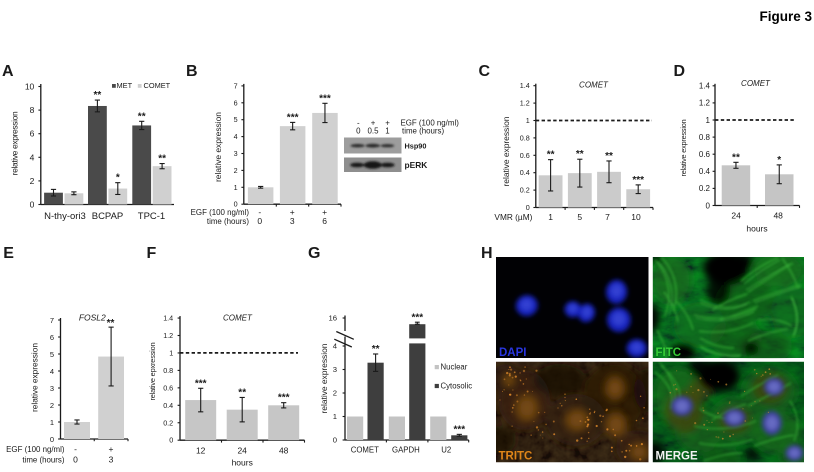 The height and width of the screenshot is (472, 814). Describe the element at coordinates (168, 422) in the screenshot. I see `svg-text: 0.2` at that location.